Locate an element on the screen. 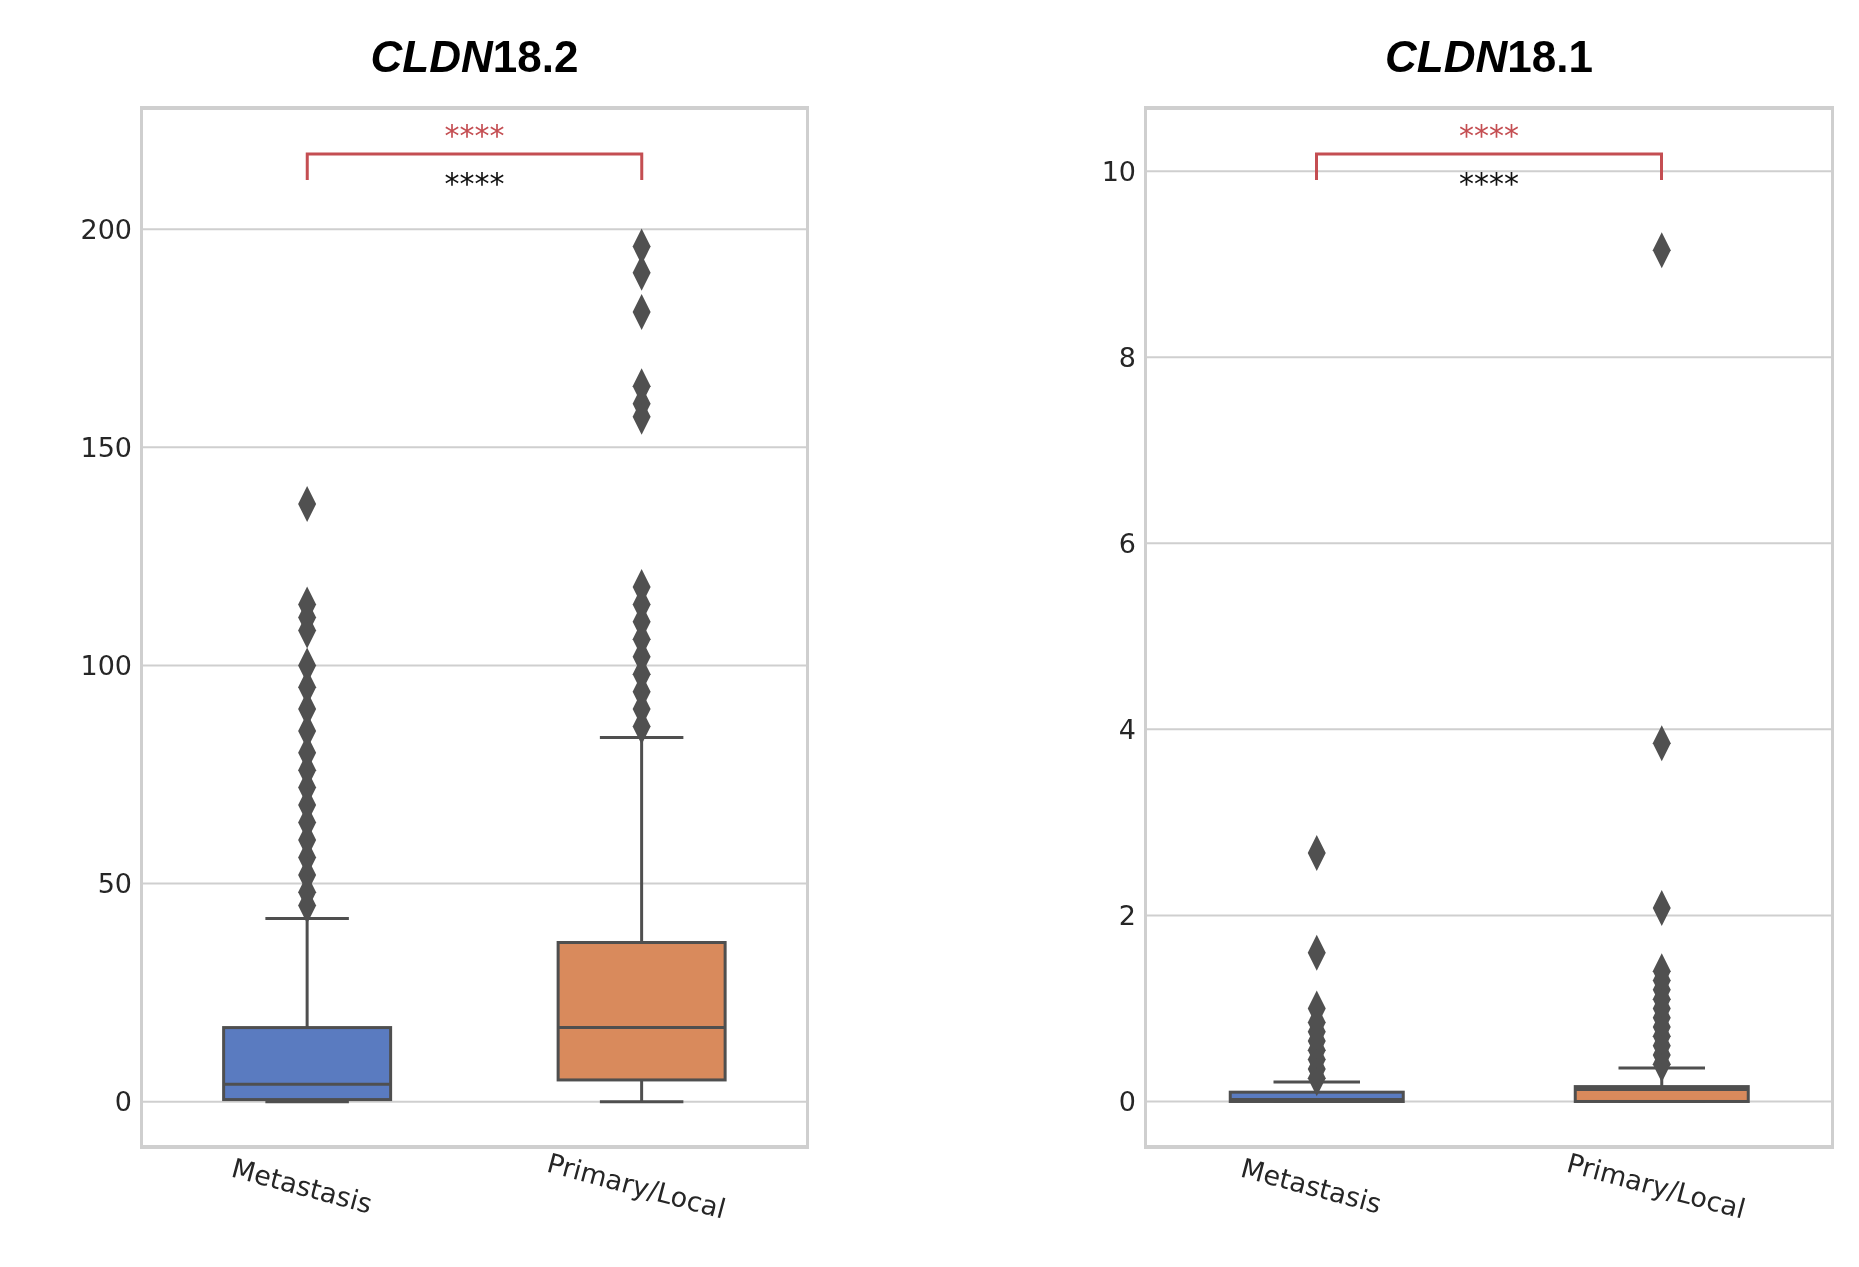 The height and width of the screenshot is (1267, 1859). chart-title: CLDN18.1 is located at coordinates (1489, 56).